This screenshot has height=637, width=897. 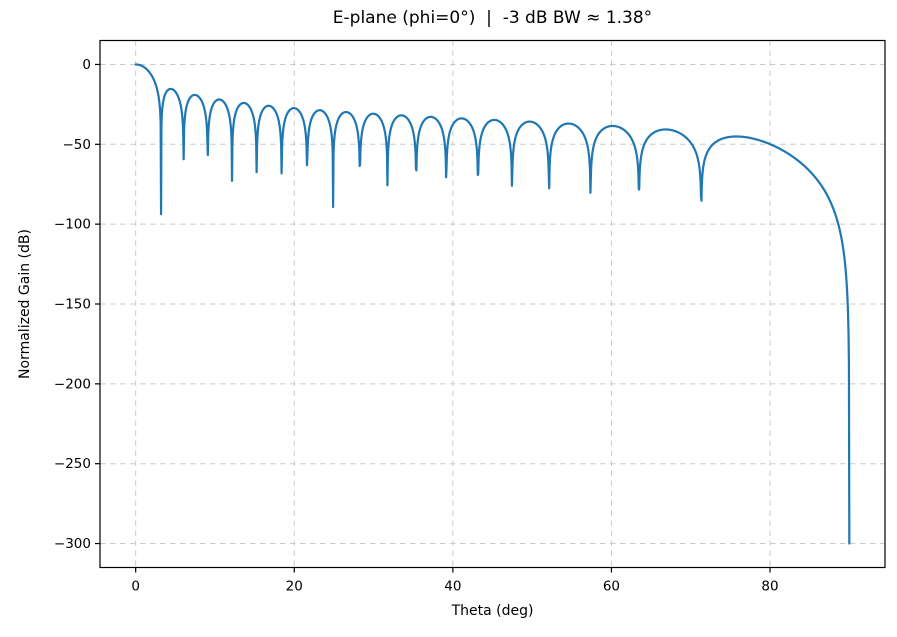 What do you see at coordinates (492, 611) in the screenshot?
I see `x-axis-label: Theta (deg)` at bounding box center [492, 611].